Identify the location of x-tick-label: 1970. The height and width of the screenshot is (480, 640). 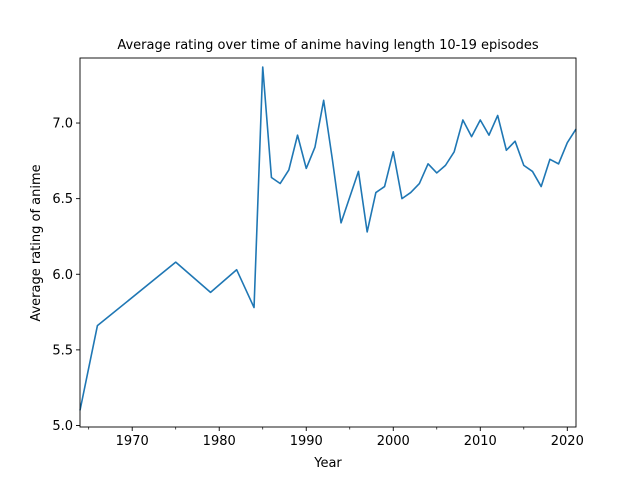
(132, 441).